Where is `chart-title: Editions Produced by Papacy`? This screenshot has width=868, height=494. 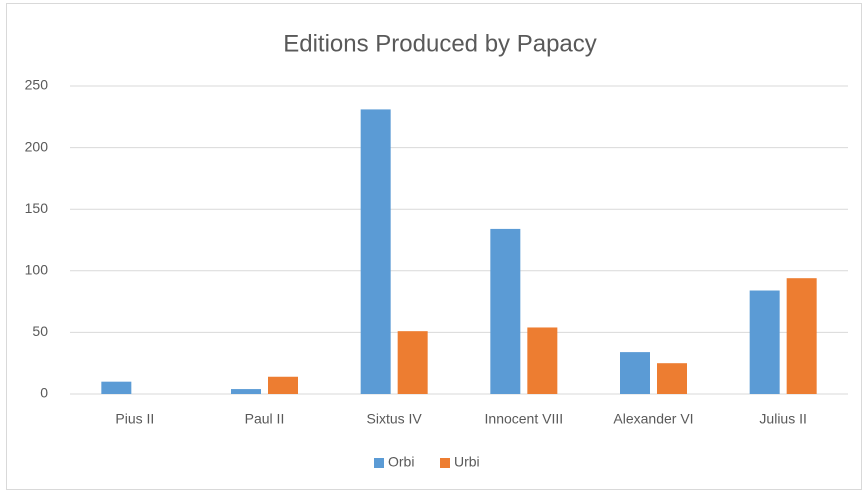
chart-title: Editions Produced by Papacy is located at coordinates (440, 43).